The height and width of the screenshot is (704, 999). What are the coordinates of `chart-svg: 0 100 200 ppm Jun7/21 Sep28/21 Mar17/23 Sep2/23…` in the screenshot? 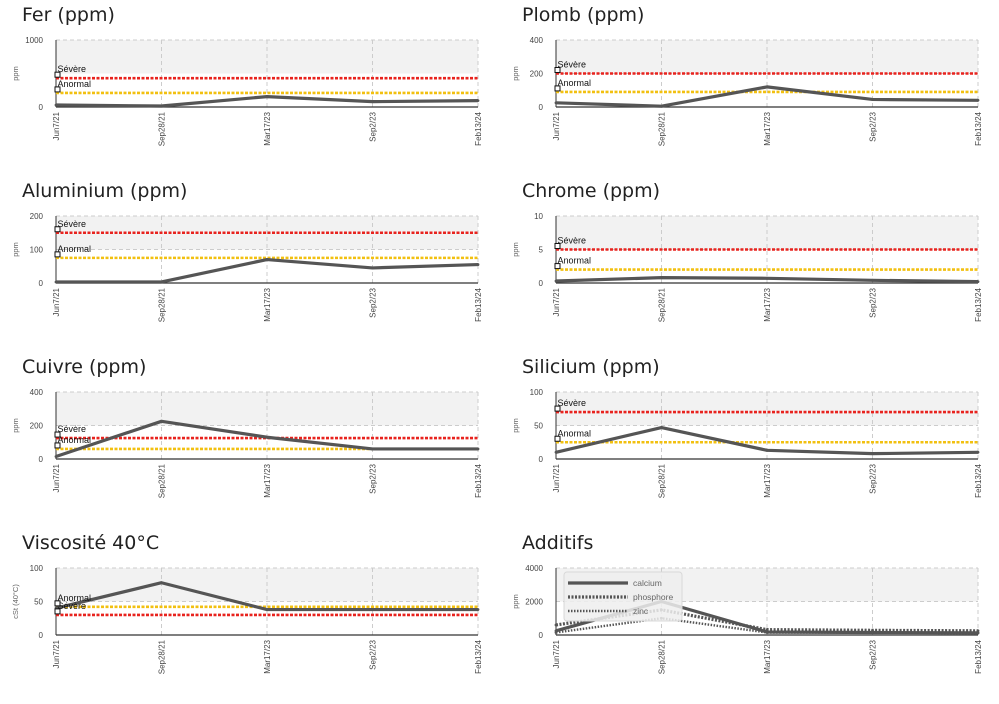 It's located at (247, 267).